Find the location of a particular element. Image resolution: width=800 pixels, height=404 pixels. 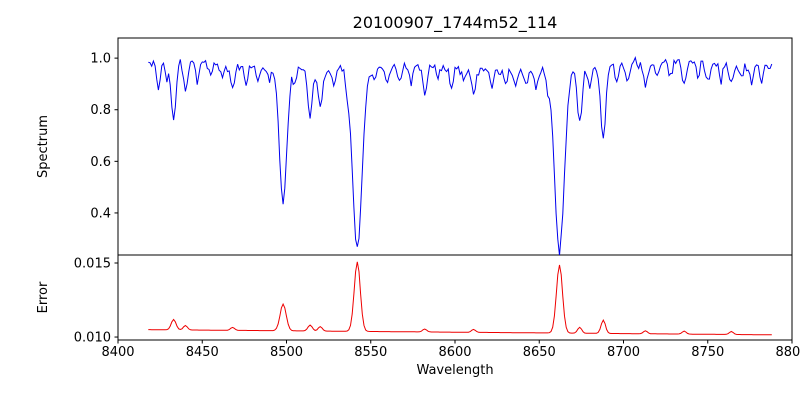

x-tick-label: 8400 is located at coordinates (117, 352).